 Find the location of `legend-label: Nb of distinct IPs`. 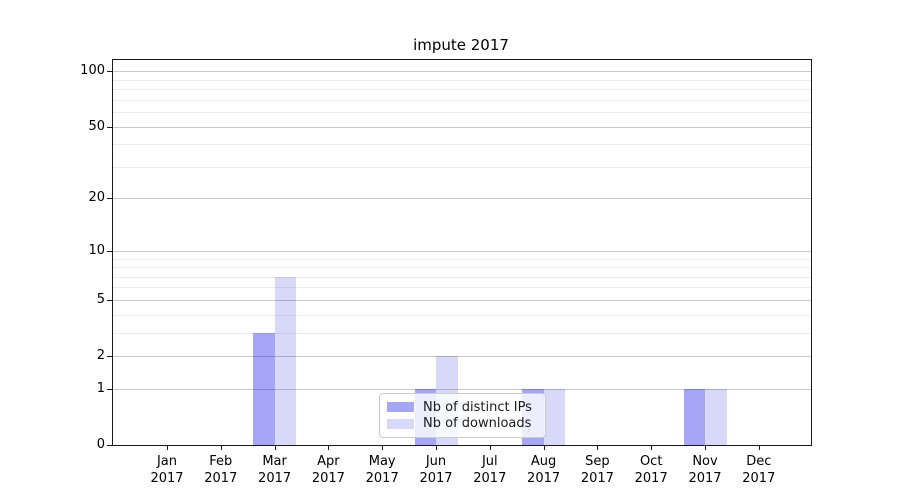

legend-label: Nb of distinct IPs is located at coordinates (477, 407).